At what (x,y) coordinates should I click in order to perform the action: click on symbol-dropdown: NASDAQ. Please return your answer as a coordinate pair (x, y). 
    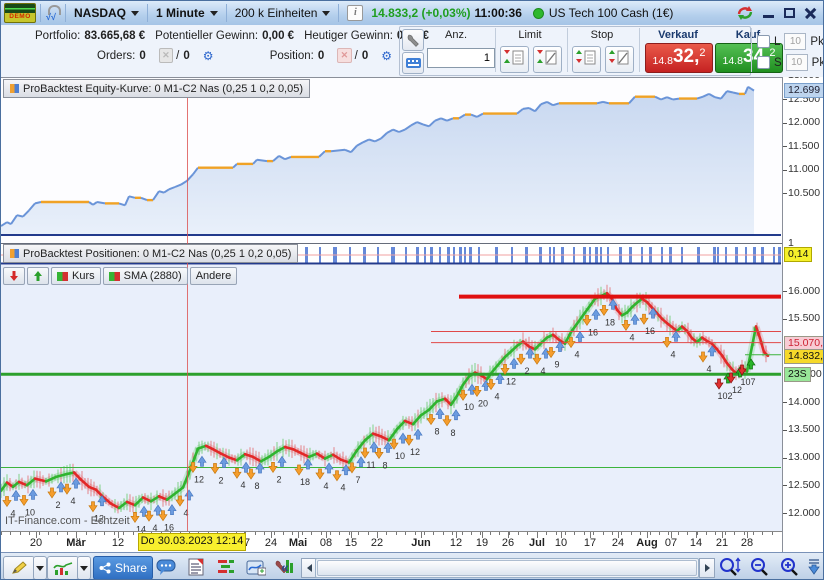
    Looking at the image, I should click on (106, 13).